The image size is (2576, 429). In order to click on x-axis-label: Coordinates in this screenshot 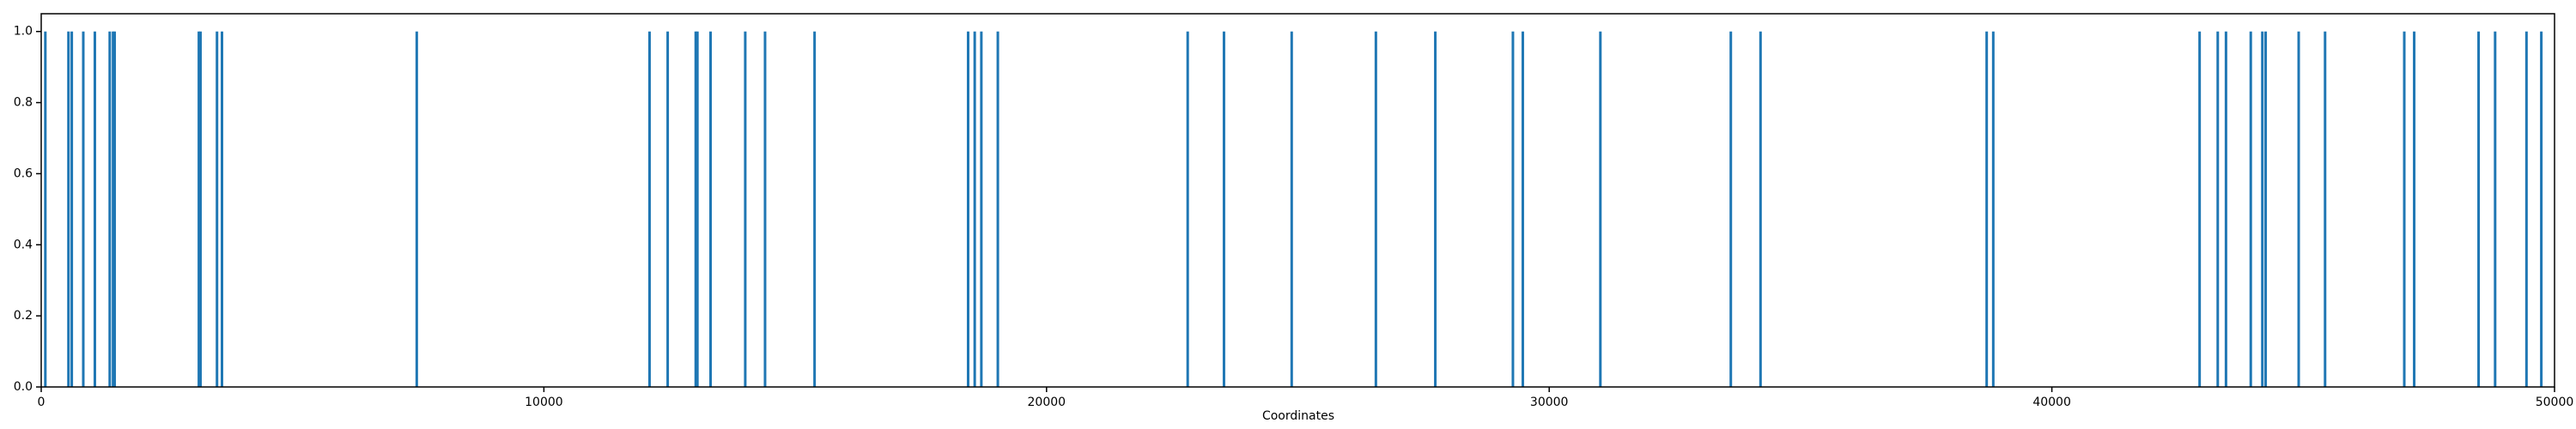, I will do `click(1298, 416)`.